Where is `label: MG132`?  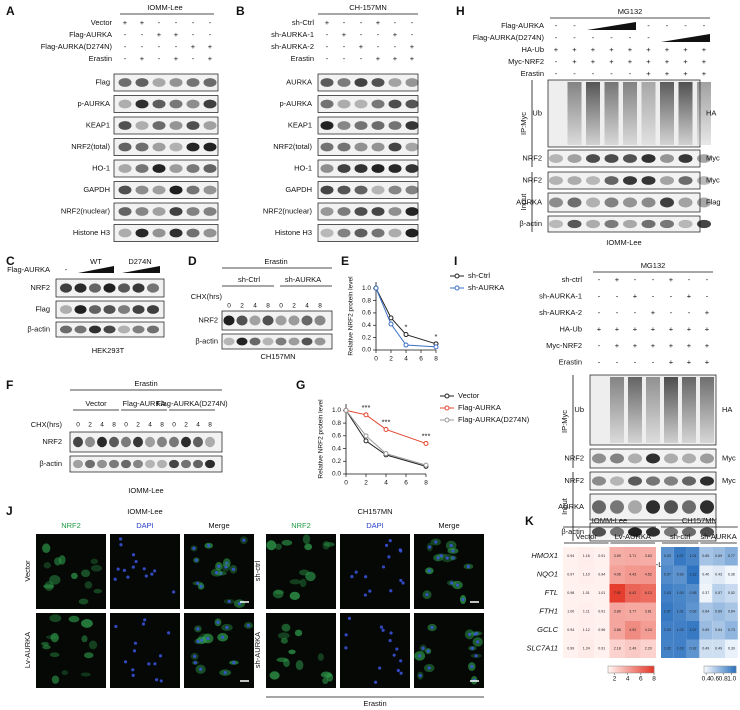 label: MG132 is located at coordinates (630, 11).